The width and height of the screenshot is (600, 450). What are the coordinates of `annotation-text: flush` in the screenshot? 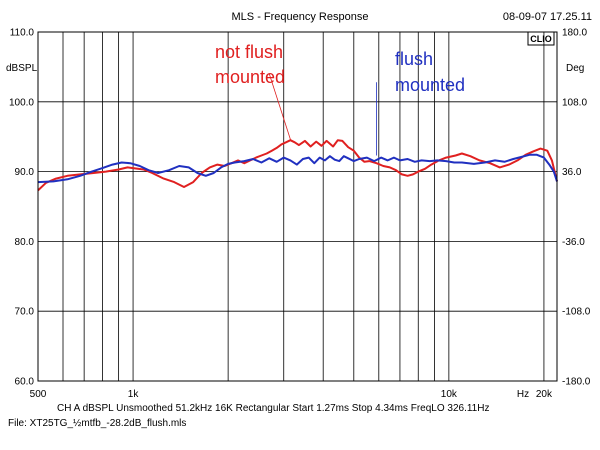 It's located at (414, 59).